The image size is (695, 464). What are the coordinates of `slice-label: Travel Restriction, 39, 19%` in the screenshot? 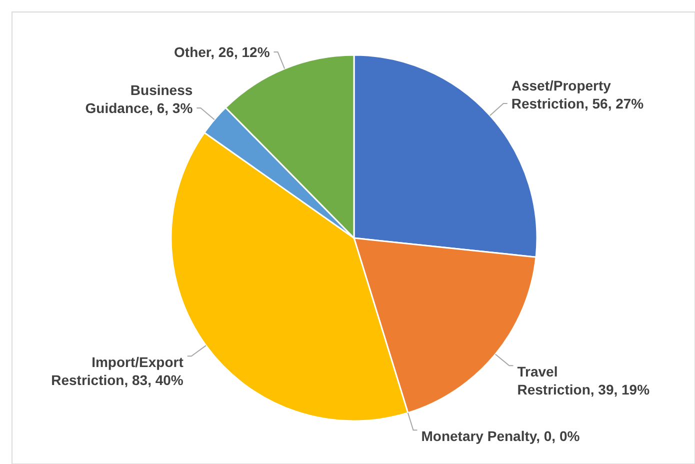 It's located at (583, 381).